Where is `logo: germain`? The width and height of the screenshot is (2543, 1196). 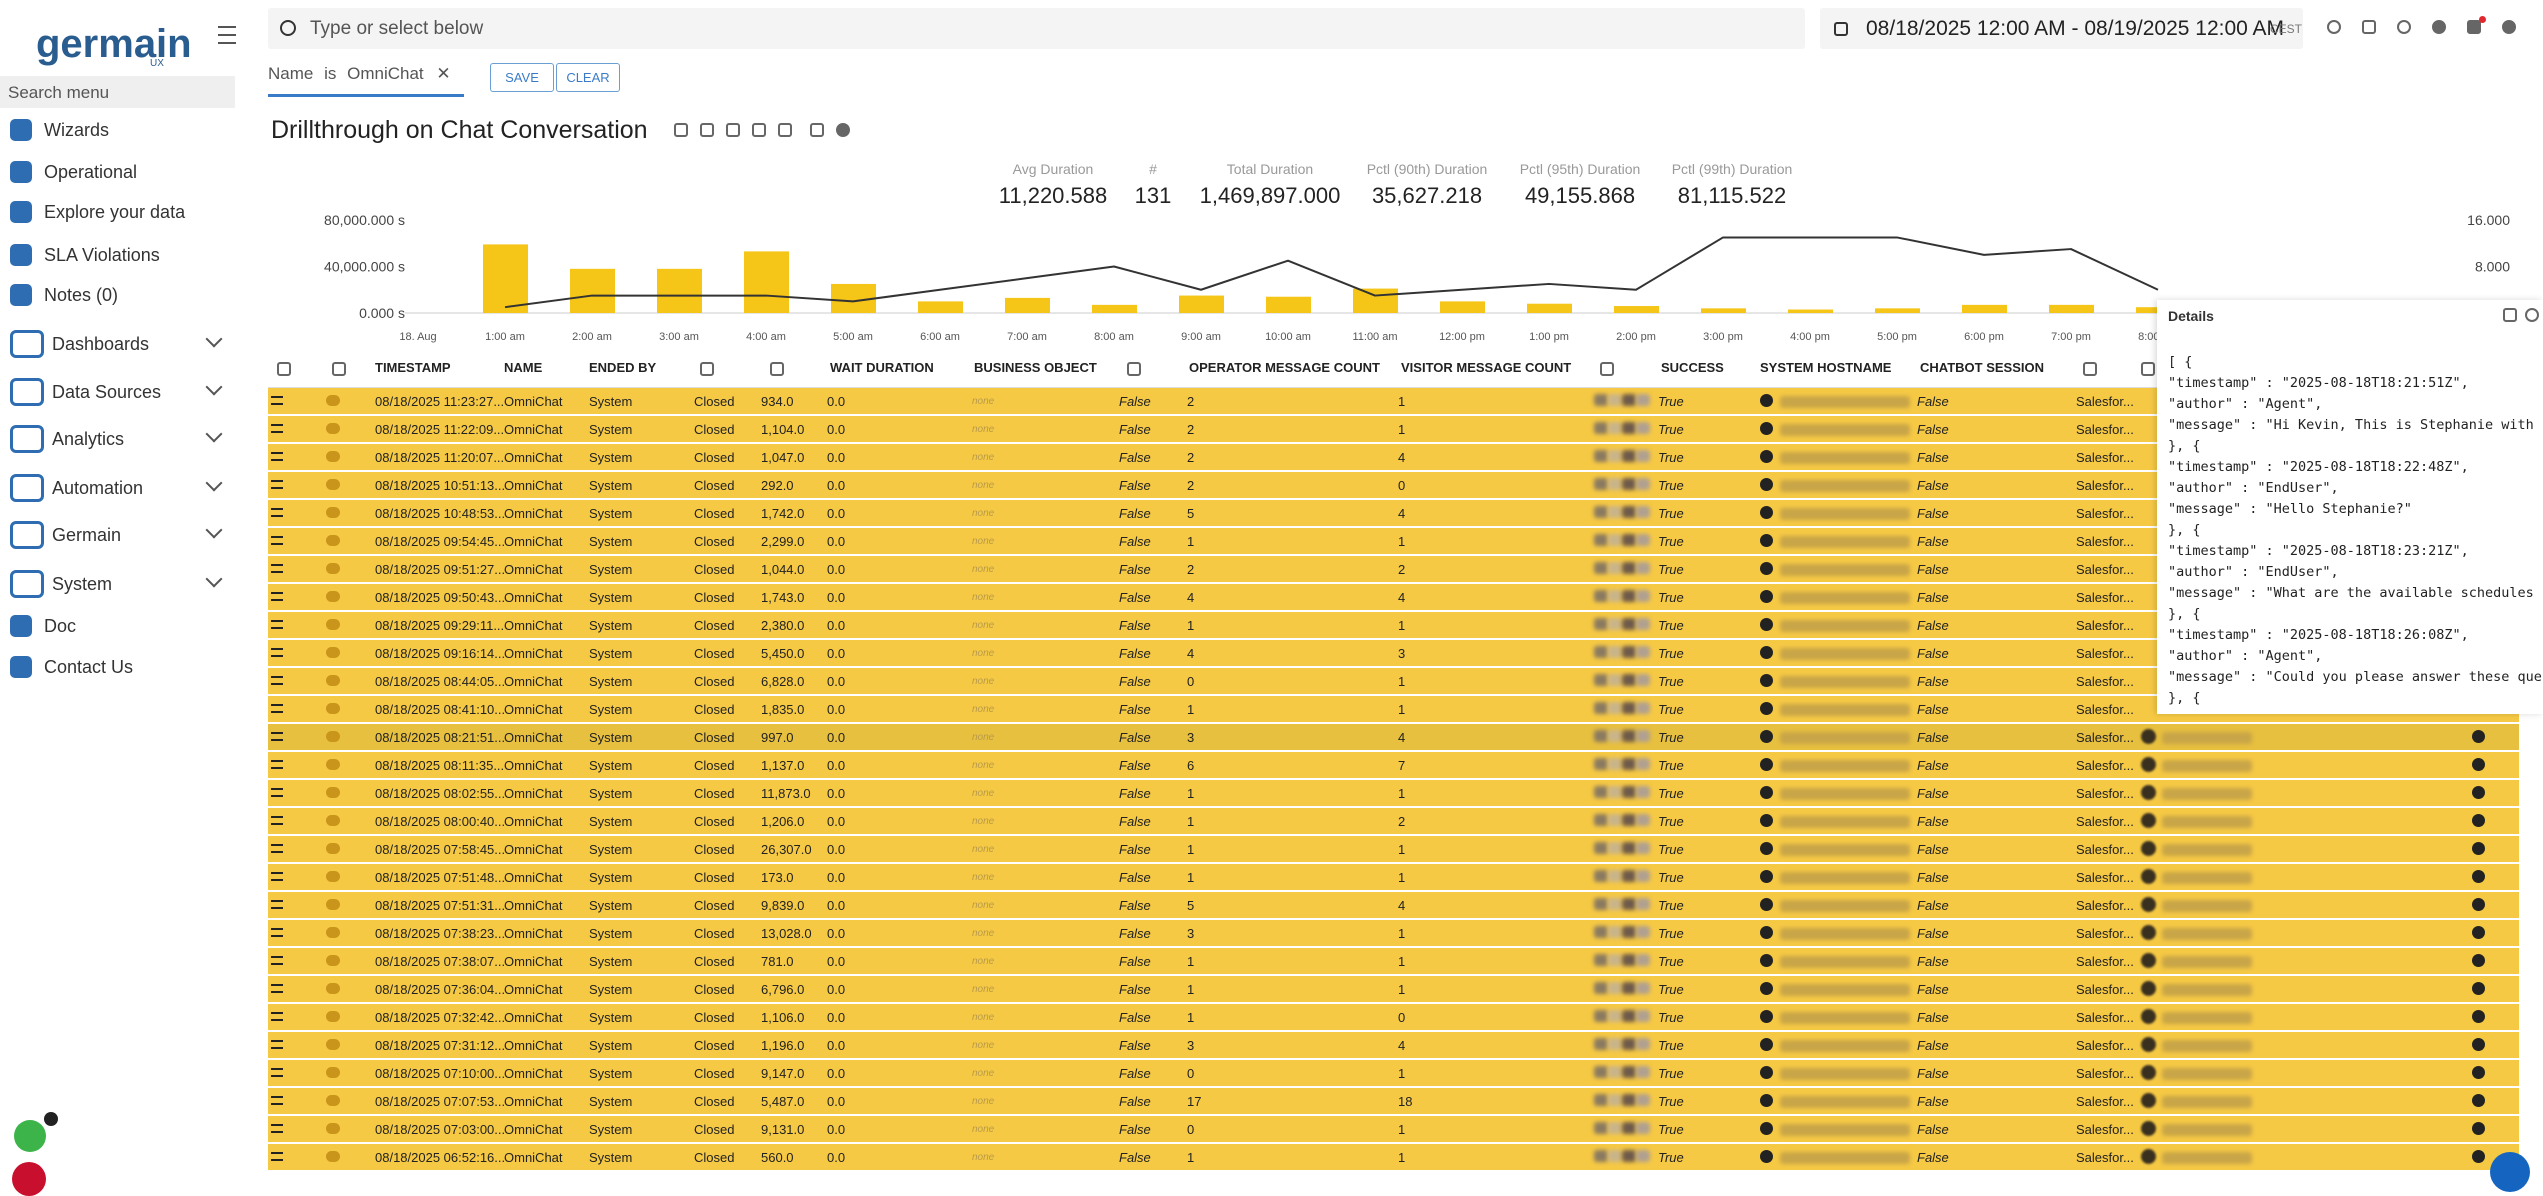
logo: germain is located at coordinates (114, 44).